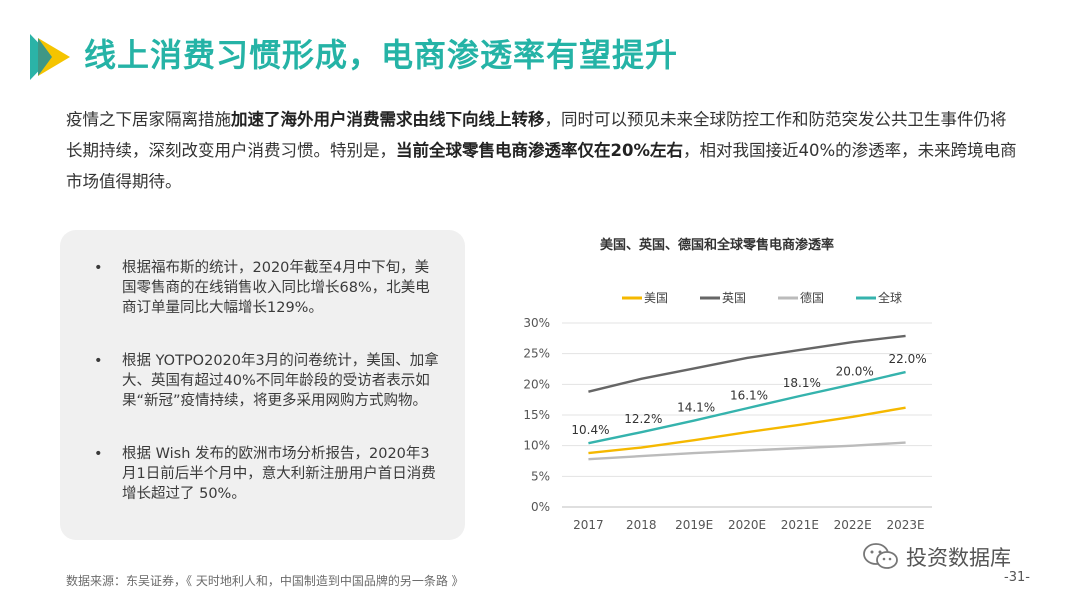  Describe the element at coordinates (590, 430) in the screenshot. I see `data-label: 10.4%` at that location.